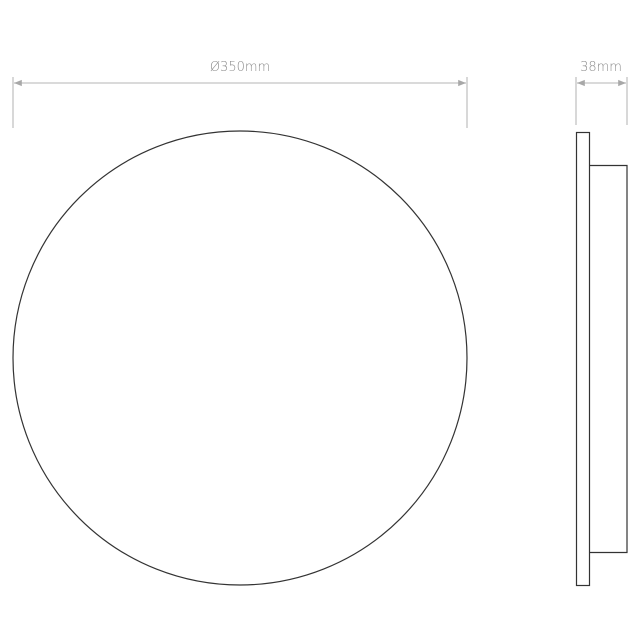 Image resolution: width=640 pixels, height=640 pixels. I want to click on side-view-body, so click(608, 359).